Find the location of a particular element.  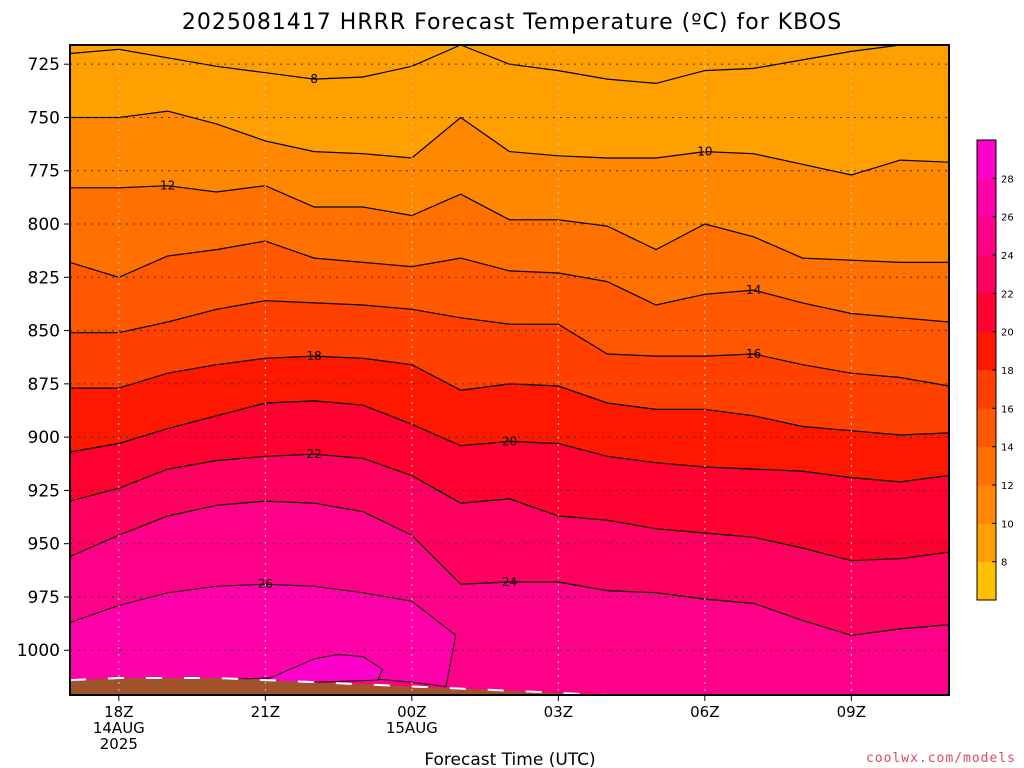

ytick-label-850: 850 is located at coordinates (44, 332).